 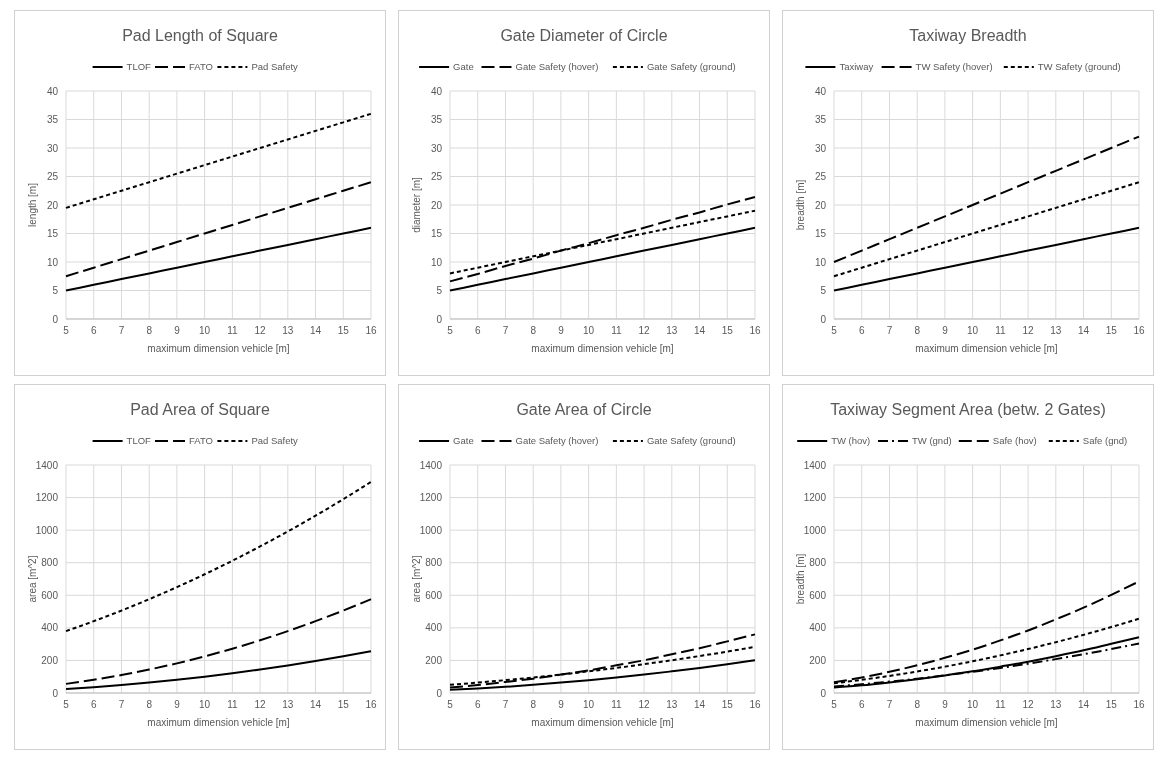 I want to click on y-tick-label: 1200, so click(x=47, y=498).